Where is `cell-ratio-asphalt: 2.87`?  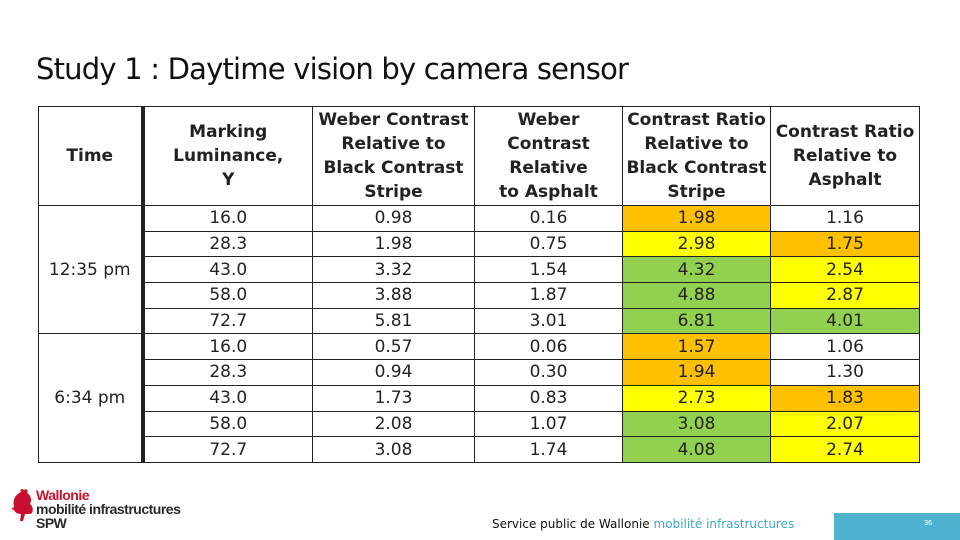
cell-ratio-asphalt: 2.87 is located at coordinates (845, 295).